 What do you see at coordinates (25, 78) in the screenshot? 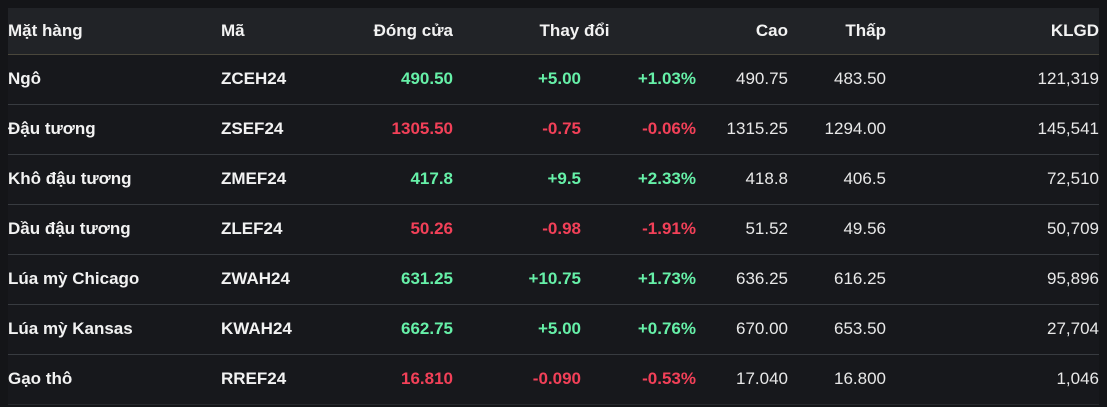
I see `commodity-name: Ngô` at bounding box center [25, 78].